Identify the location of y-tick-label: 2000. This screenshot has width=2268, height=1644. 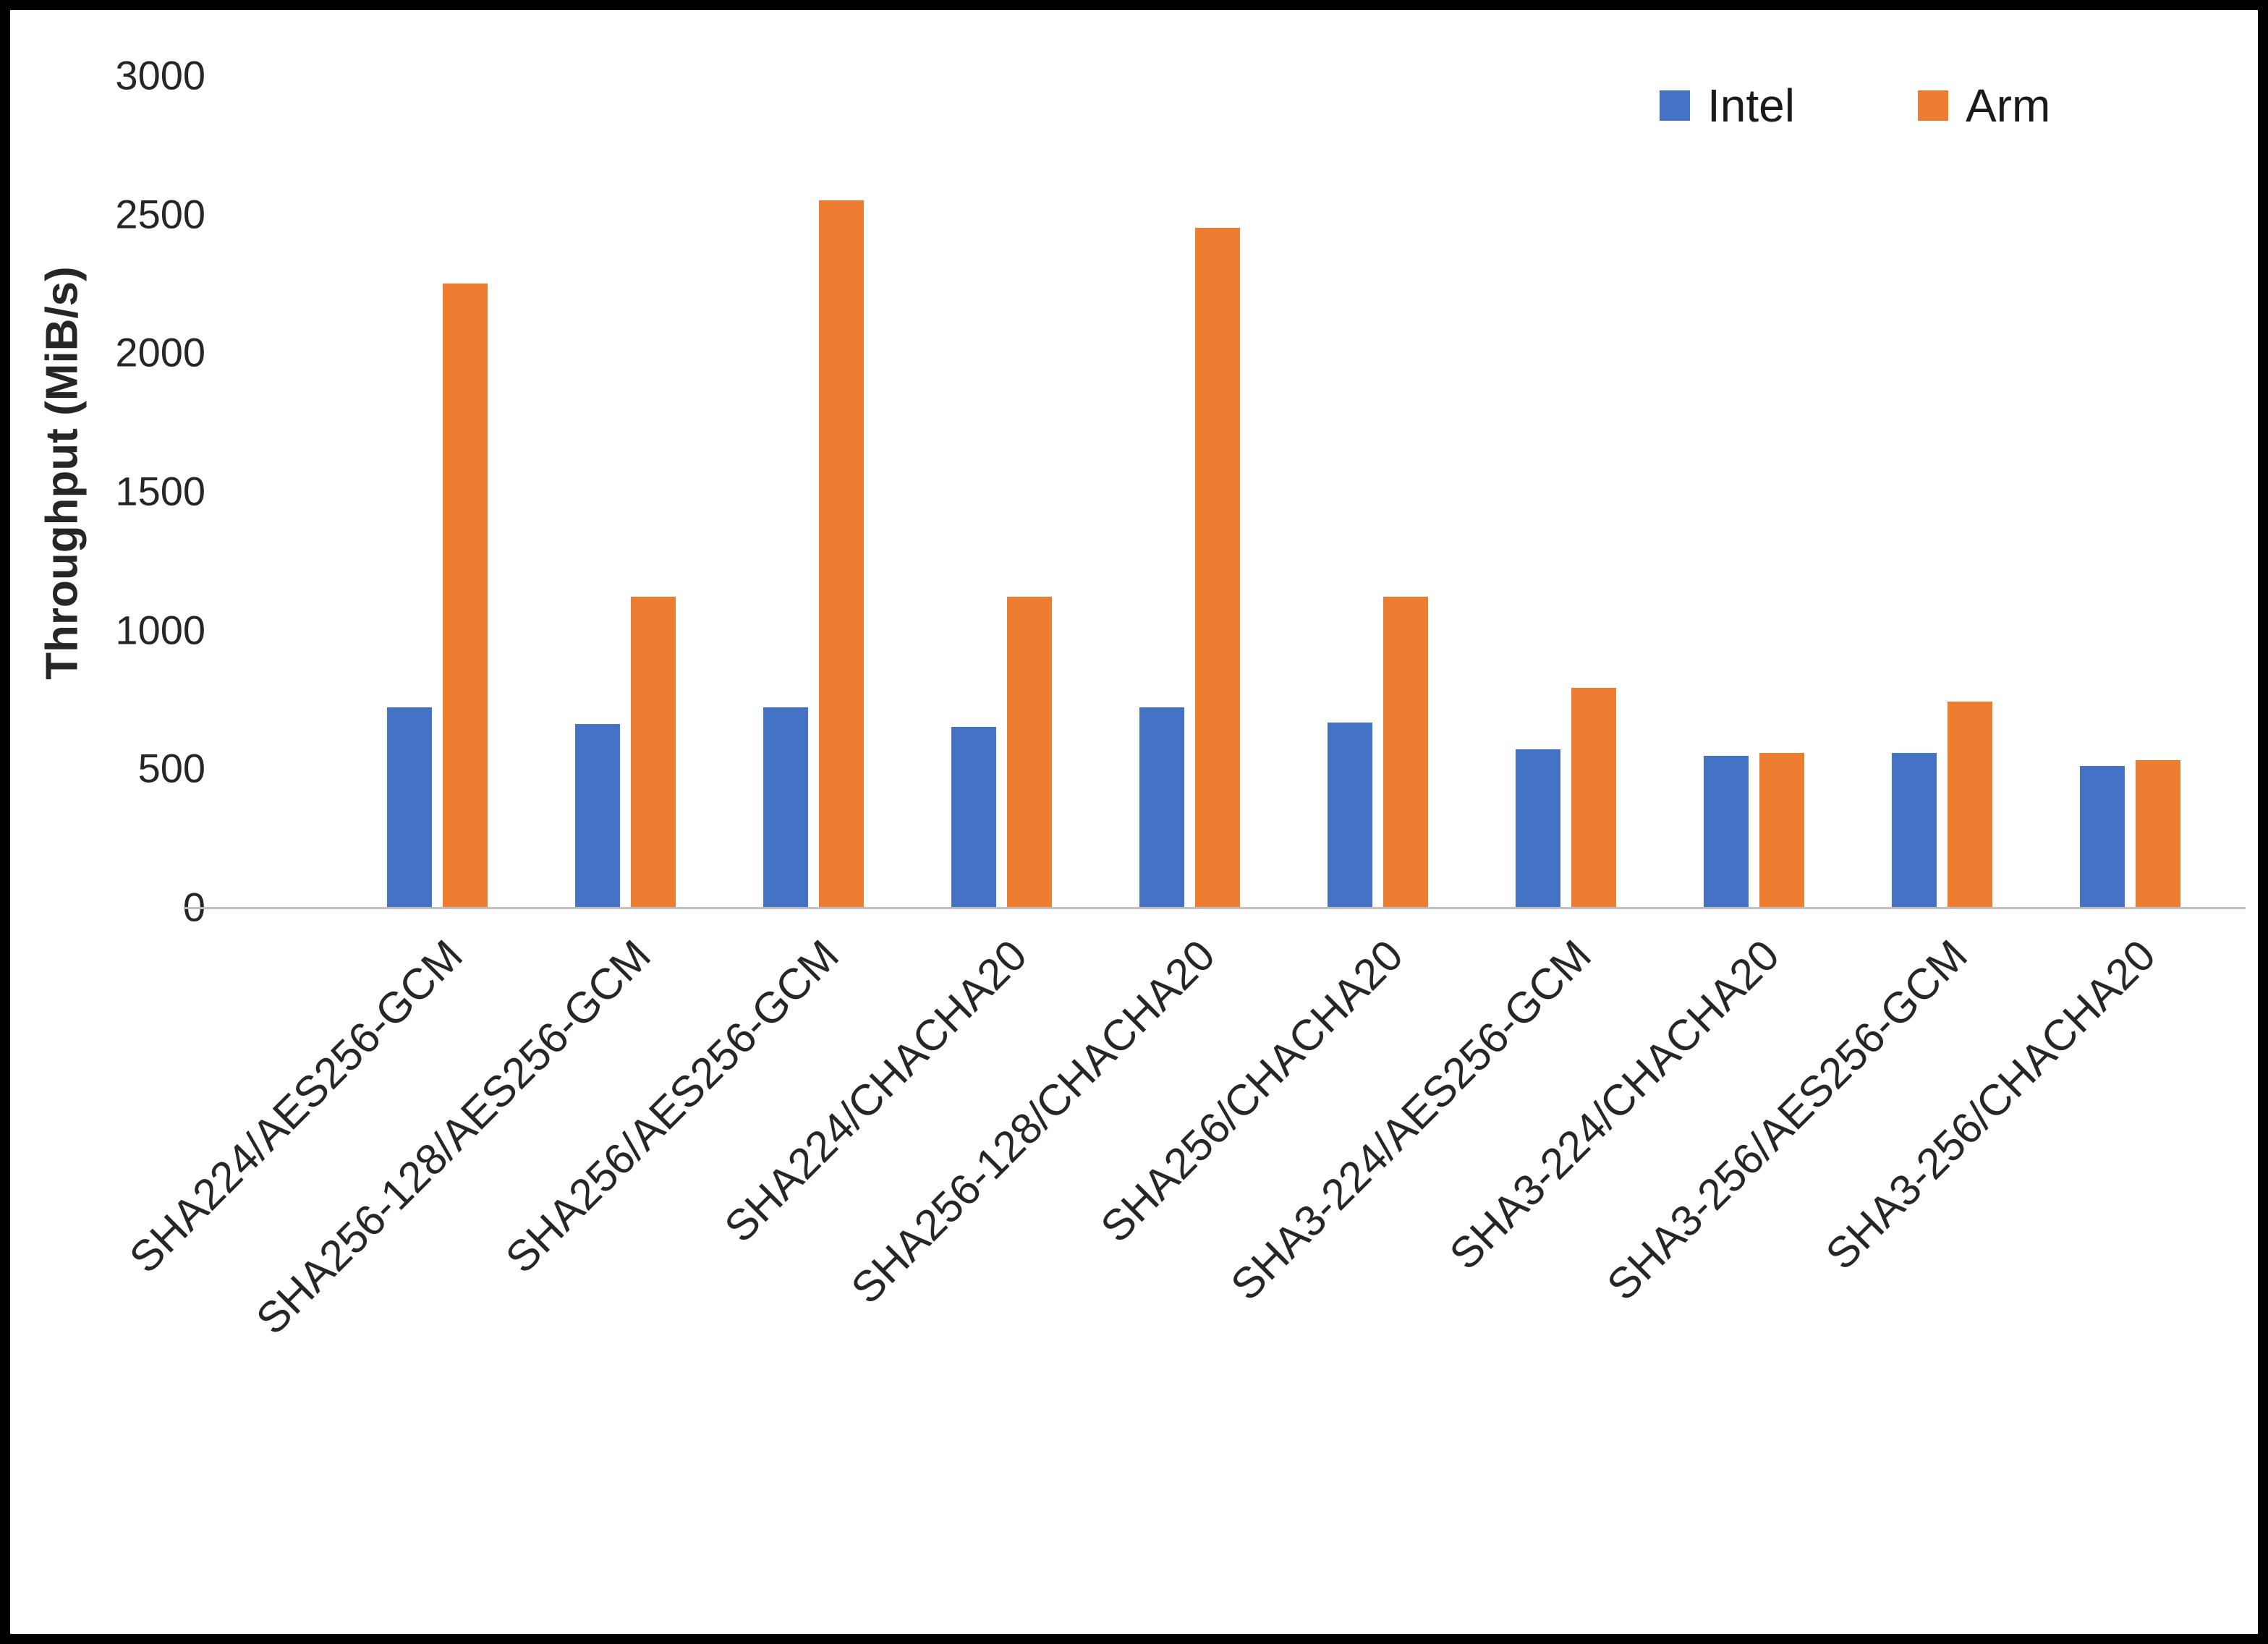
(160, 352).